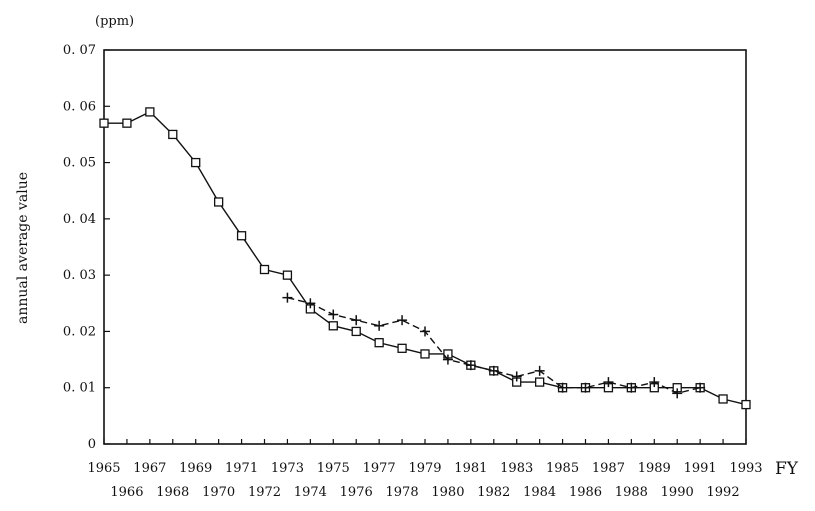 The image size is (815, 511). Describe the element at coordinates (379, 468) in the screenshot. I see `x-tick-label-upper: 1977` at that location.